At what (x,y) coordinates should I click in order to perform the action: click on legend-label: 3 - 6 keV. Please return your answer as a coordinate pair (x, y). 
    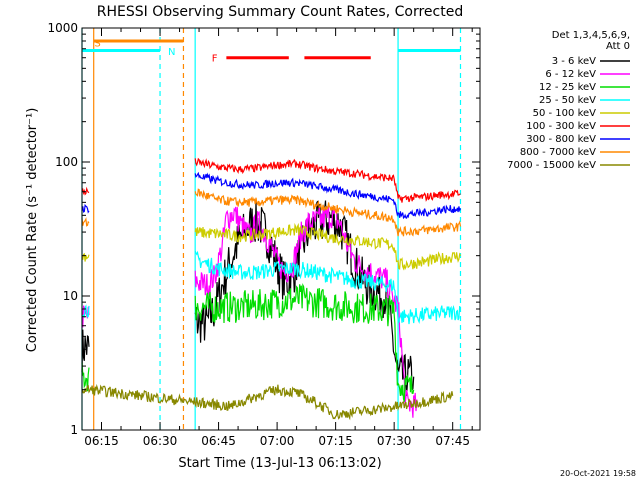
    Looking at the image, I should click on (574, 61).